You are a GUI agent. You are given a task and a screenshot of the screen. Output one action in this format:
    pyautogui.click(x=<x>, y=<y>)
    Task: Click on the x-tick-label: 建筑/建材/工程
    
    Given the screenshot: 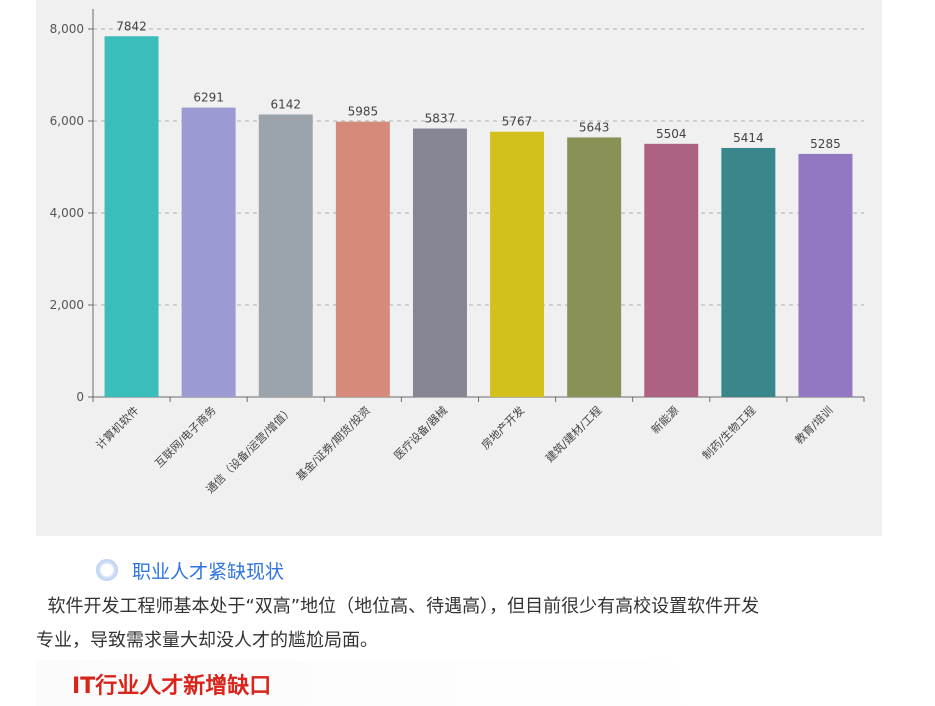 What is the action you would take?
    pyautogui.click(x=573, y=434)
    